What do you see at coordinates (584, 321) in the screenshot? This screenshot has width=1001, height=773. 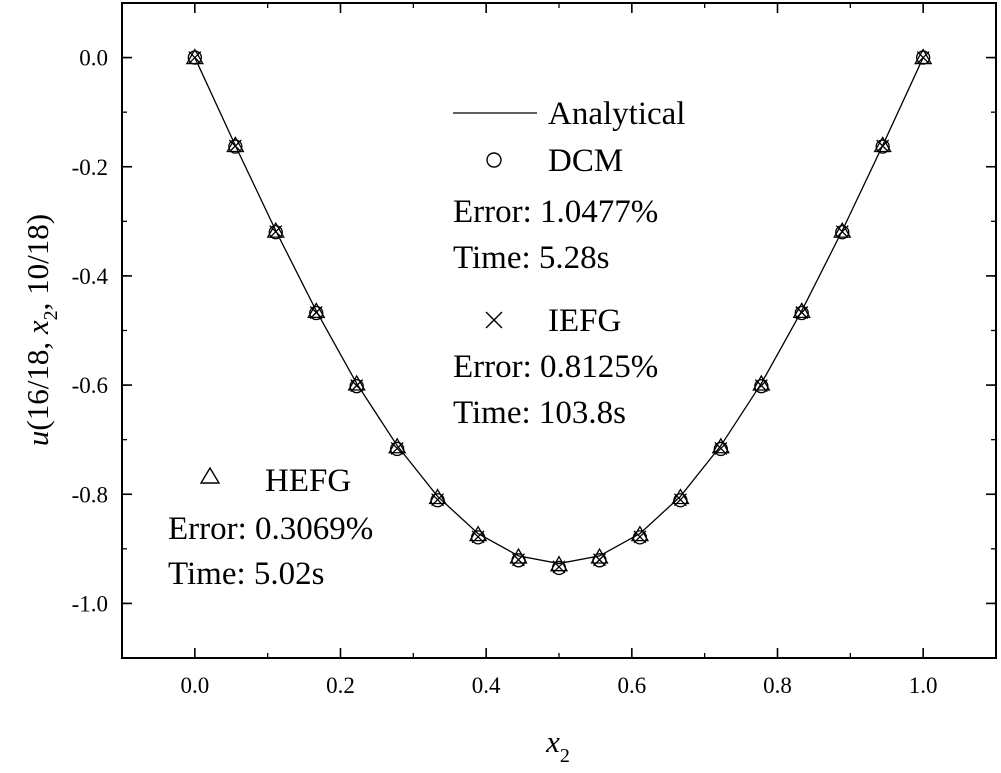 I see `legend-label-iefg: IEFG` at bounding box center [584, 321].